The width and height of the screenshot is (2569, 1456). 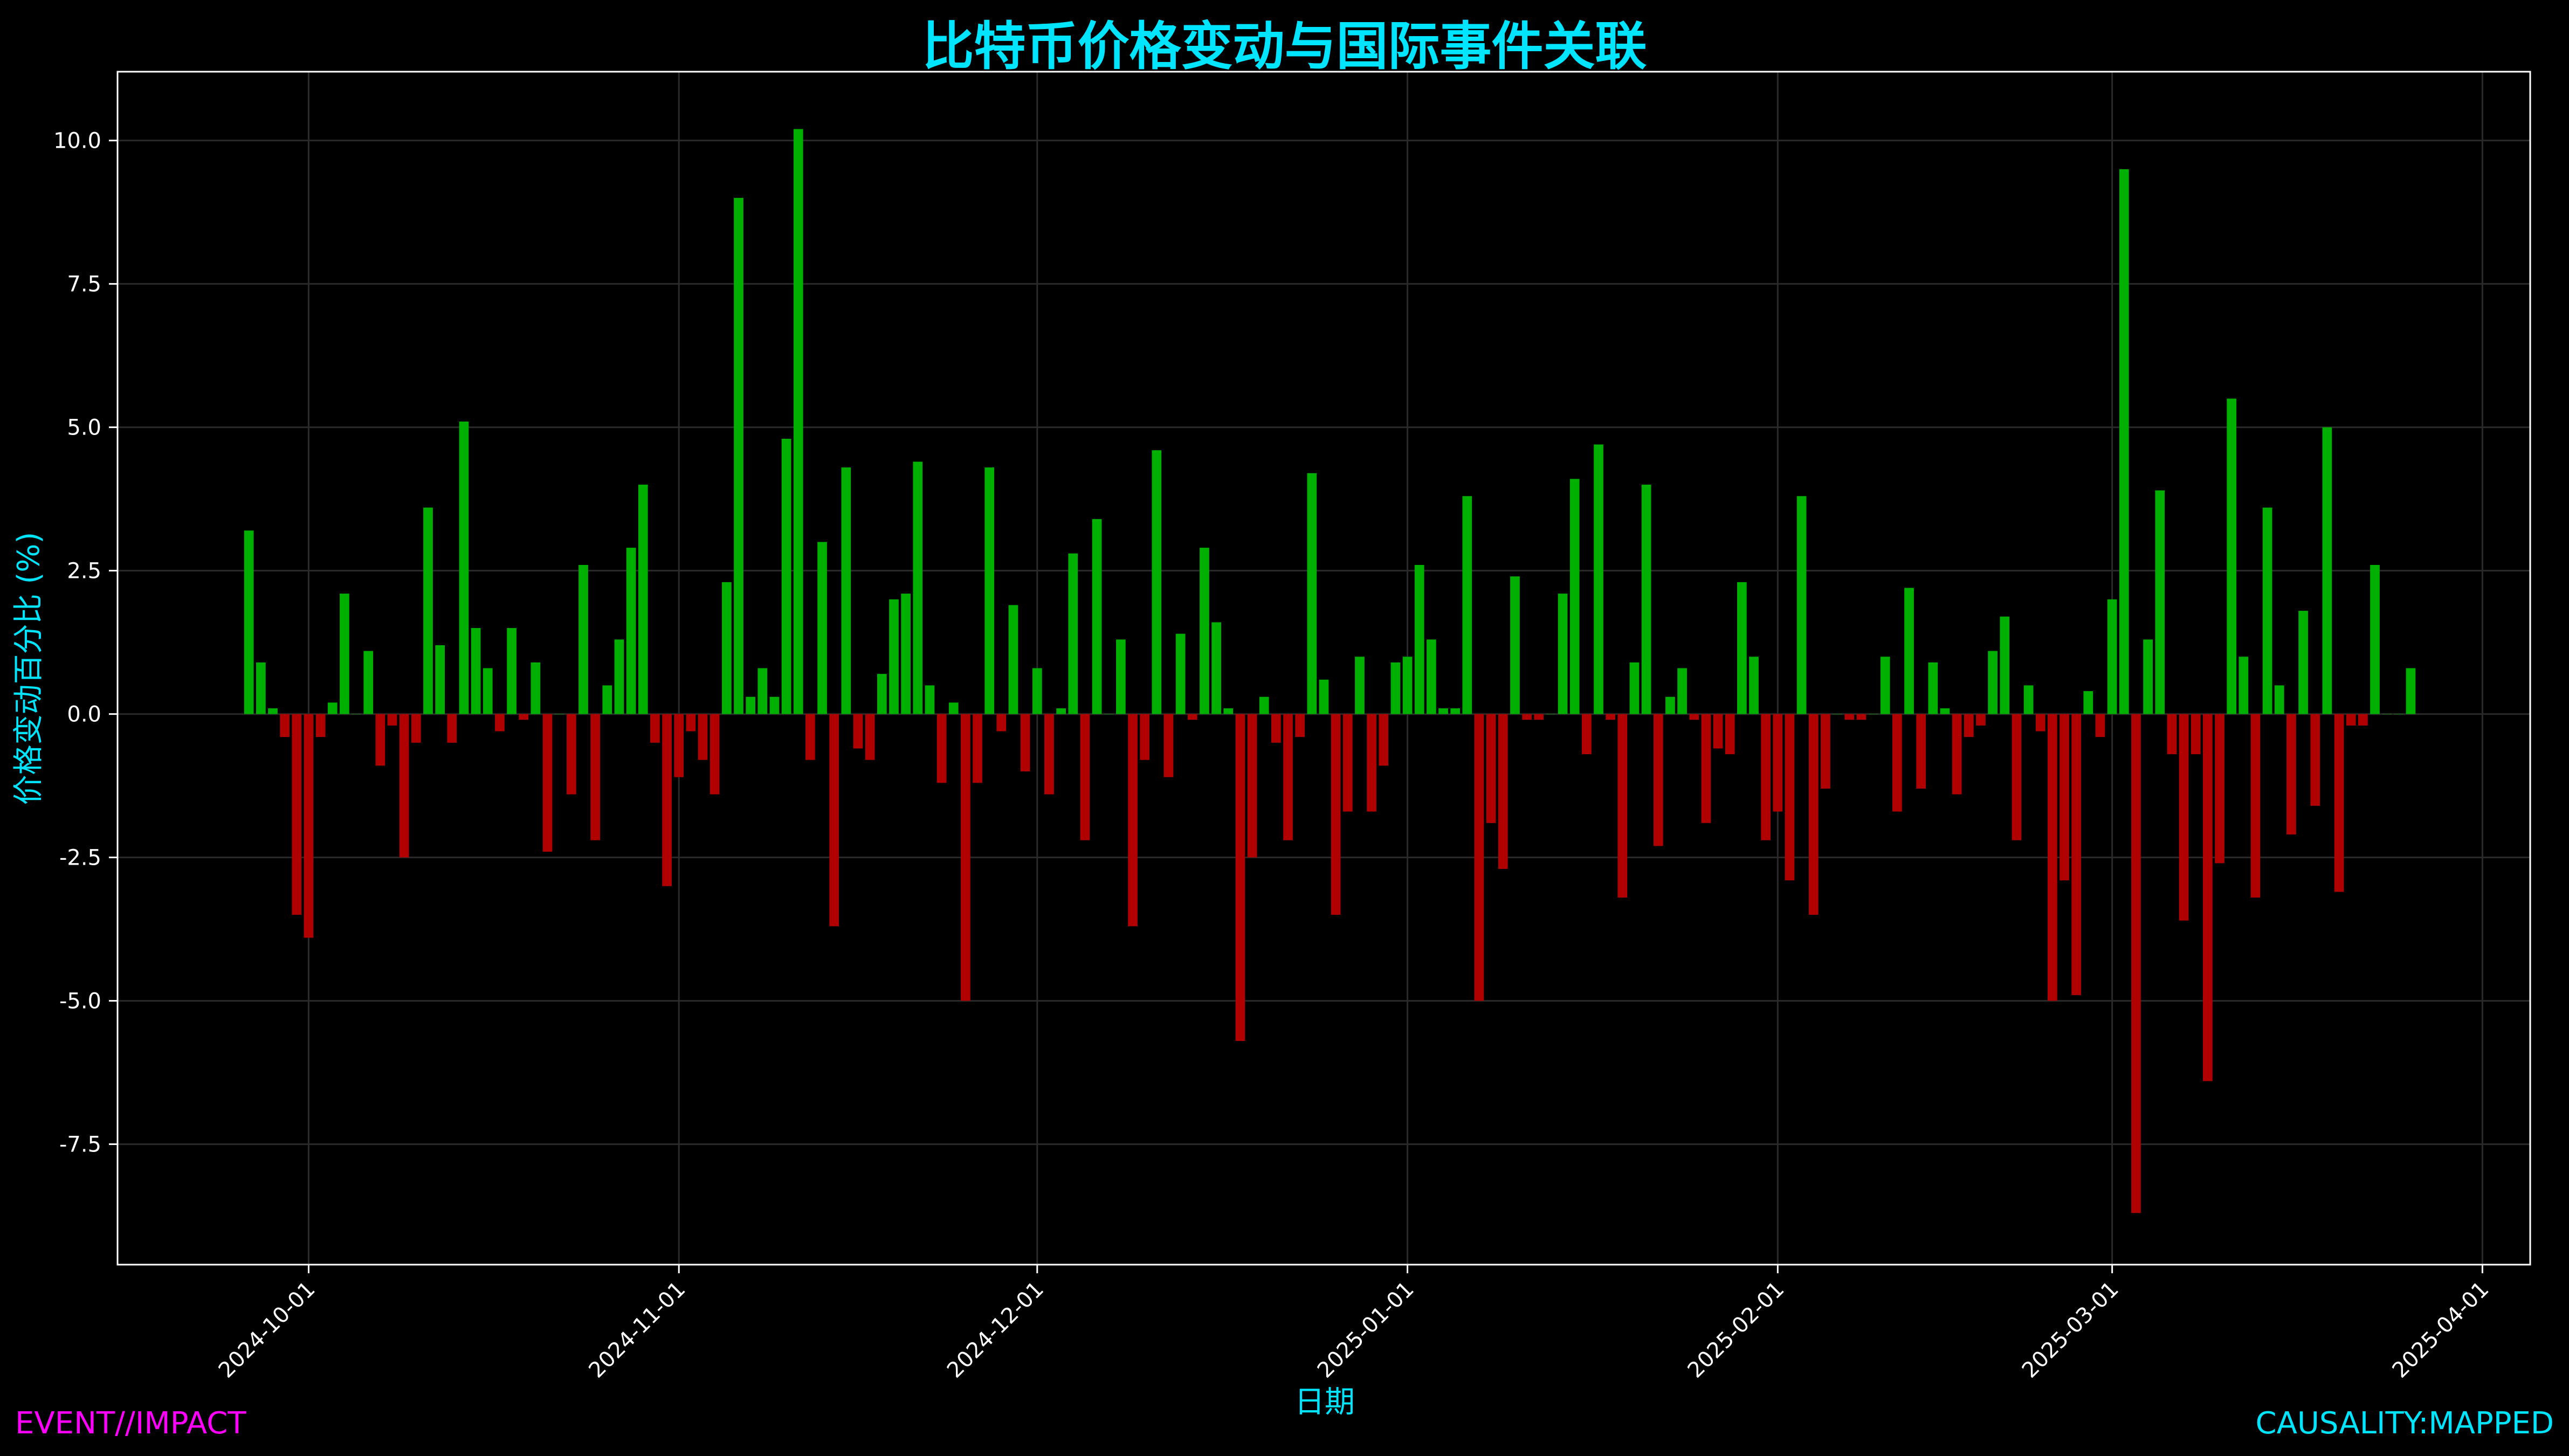 What do you see at coordinates (84, 428) in the screenshot?
I see `y-tick-label: 5.0` at bounding box center [84, 428].